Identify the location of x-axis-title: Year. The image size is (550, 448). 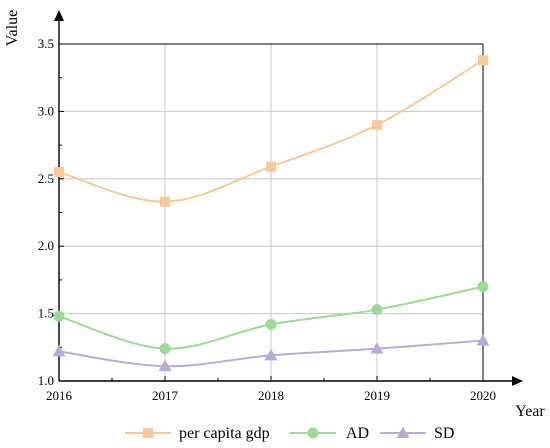
(530, 411).